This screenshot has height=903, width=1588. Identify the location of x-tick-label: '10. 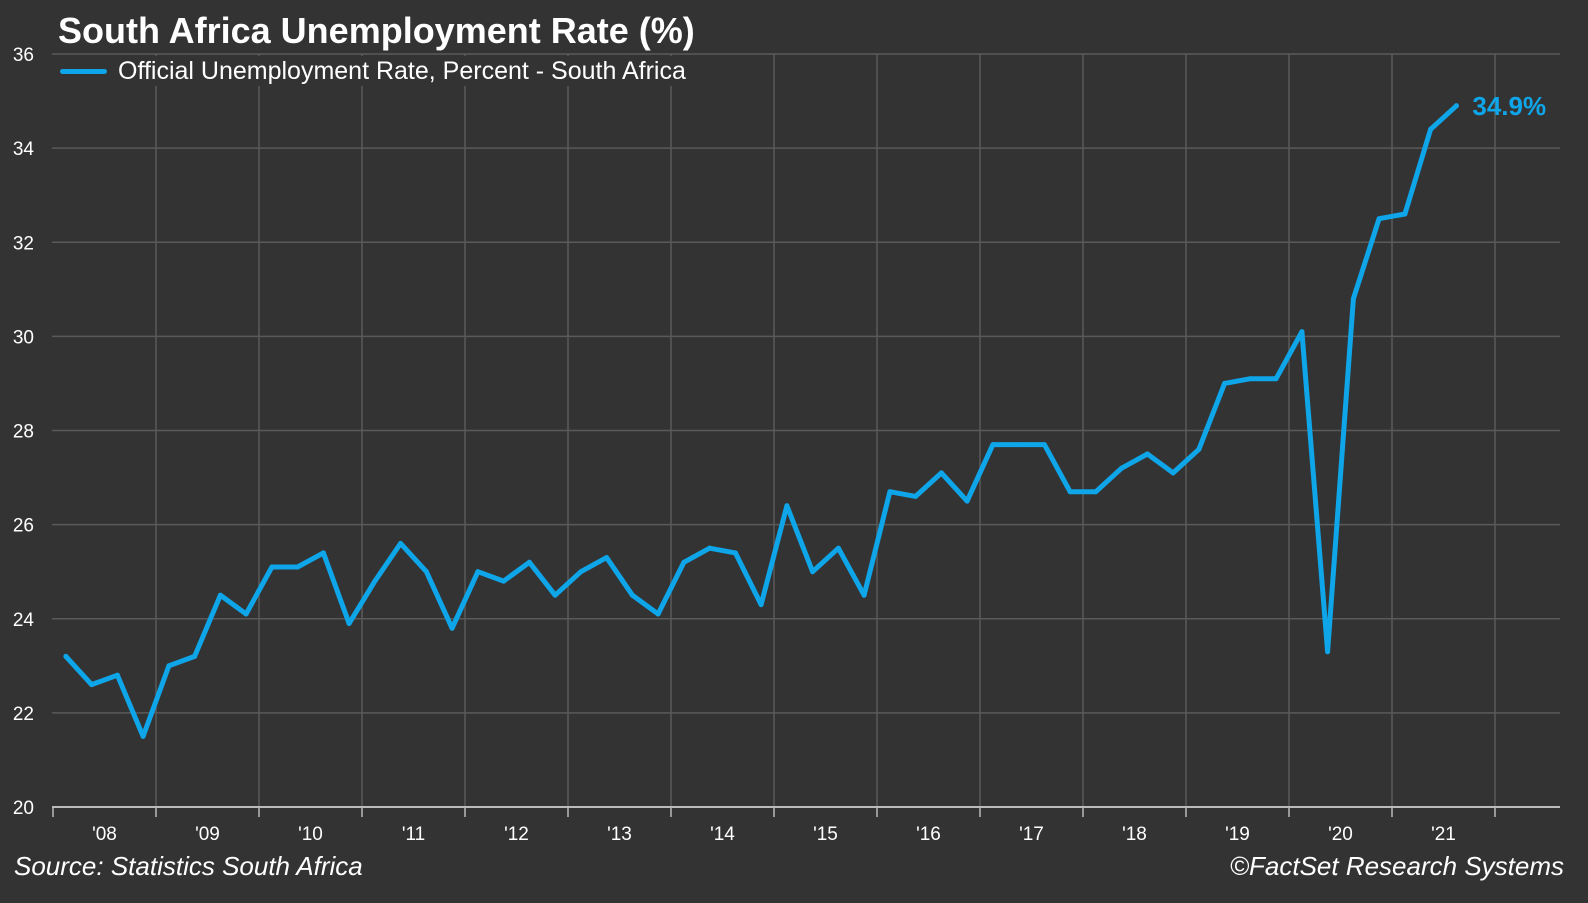
(310, 834).